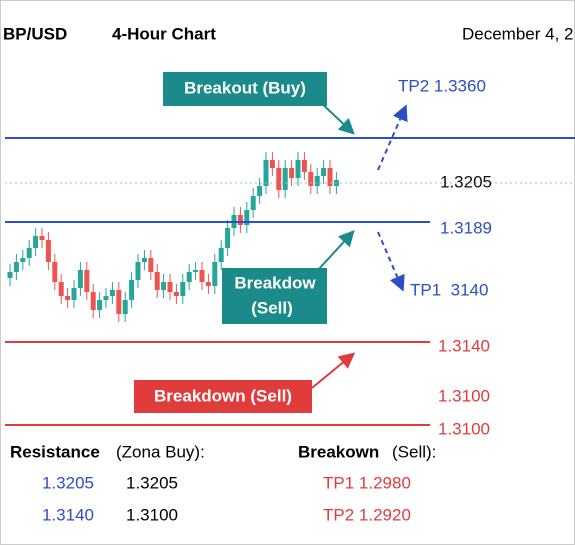 The image size is (575, 545). I want to click on pair: BP/USD, so click(35, 33).